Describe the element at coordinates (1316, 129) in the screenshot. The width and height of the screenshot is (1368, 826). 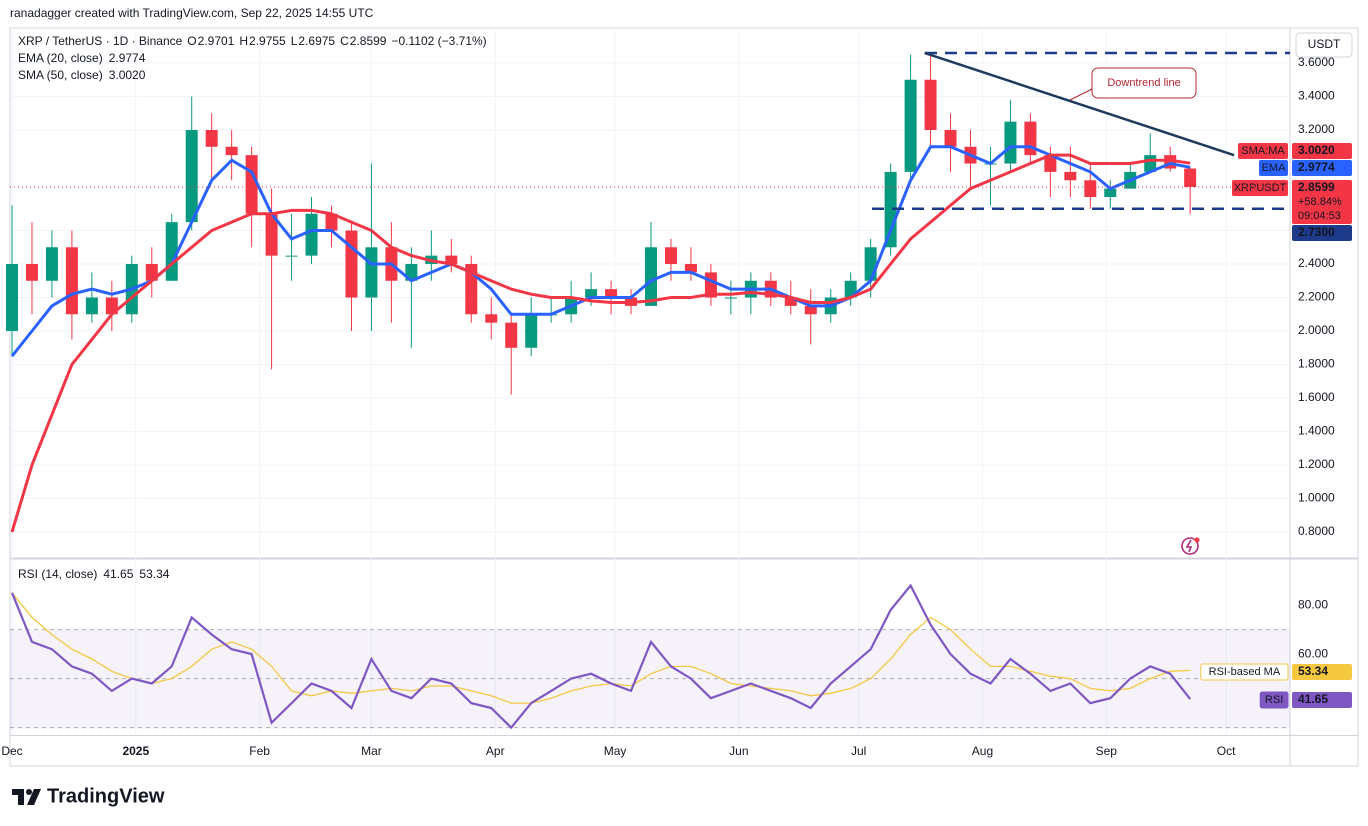
I see `y-tick-label: 3.2000` at that location.